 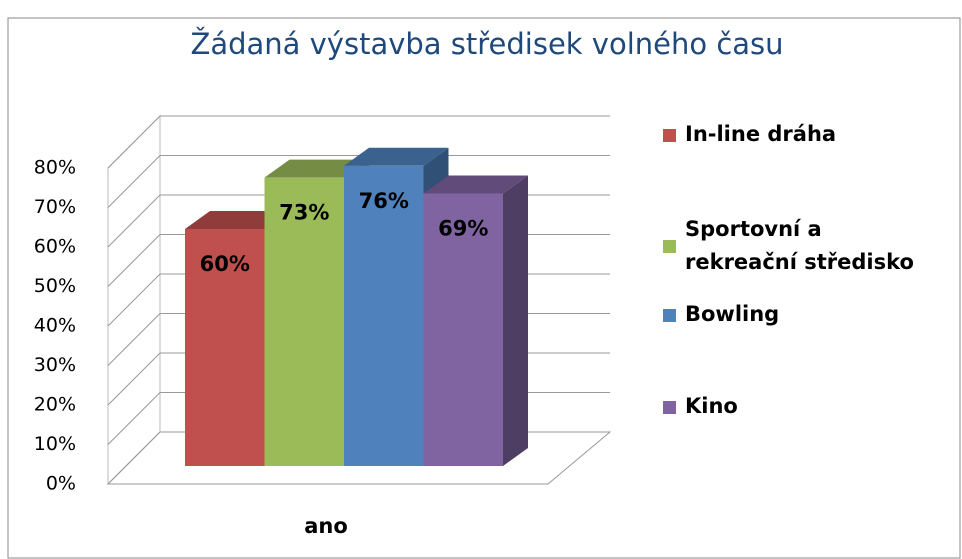 I want to click on y-tick-label: 40%, so click(x=55, y=326).